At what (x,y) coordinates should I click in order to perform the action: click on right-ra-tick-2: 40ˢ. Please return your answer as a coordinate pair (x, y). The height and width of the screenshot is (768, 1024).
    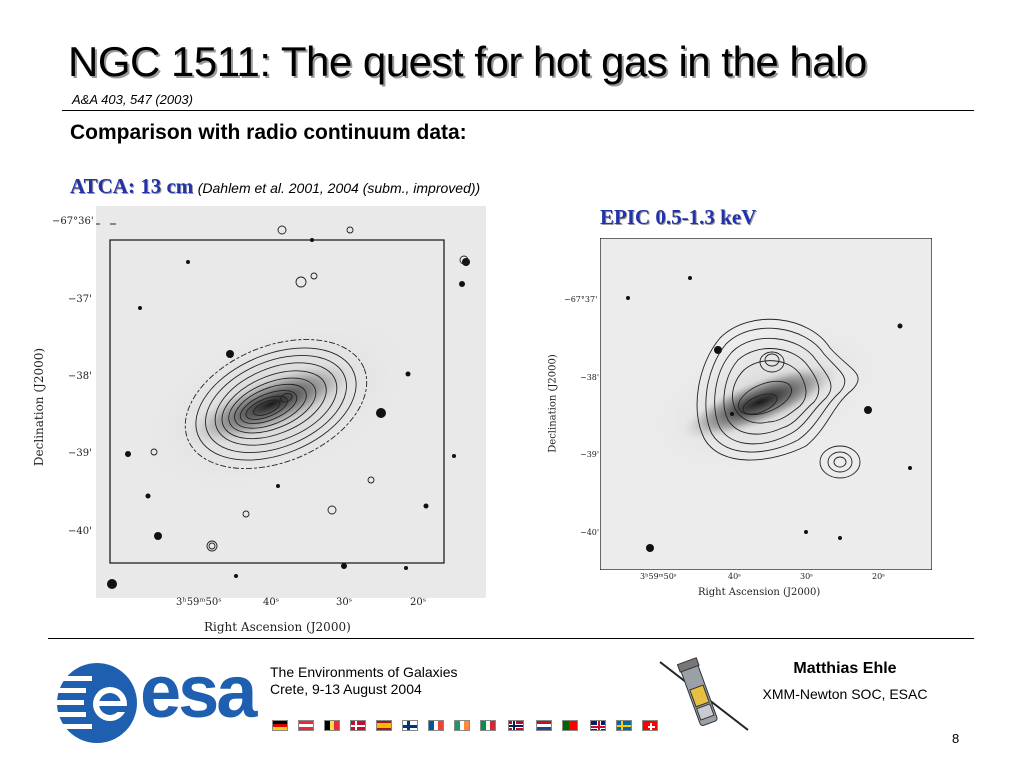
    Looking at the image, I should click on (734, 576).